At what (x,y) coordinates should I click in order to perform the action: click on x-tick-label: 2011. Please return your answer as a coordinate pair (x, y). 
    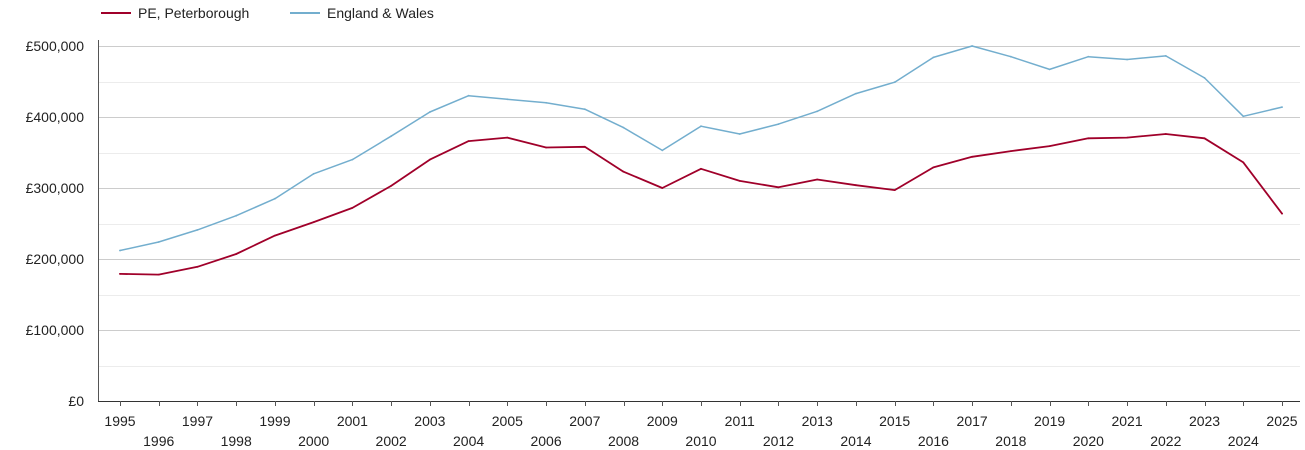
    Looking at the image, I should click on (740, 421).